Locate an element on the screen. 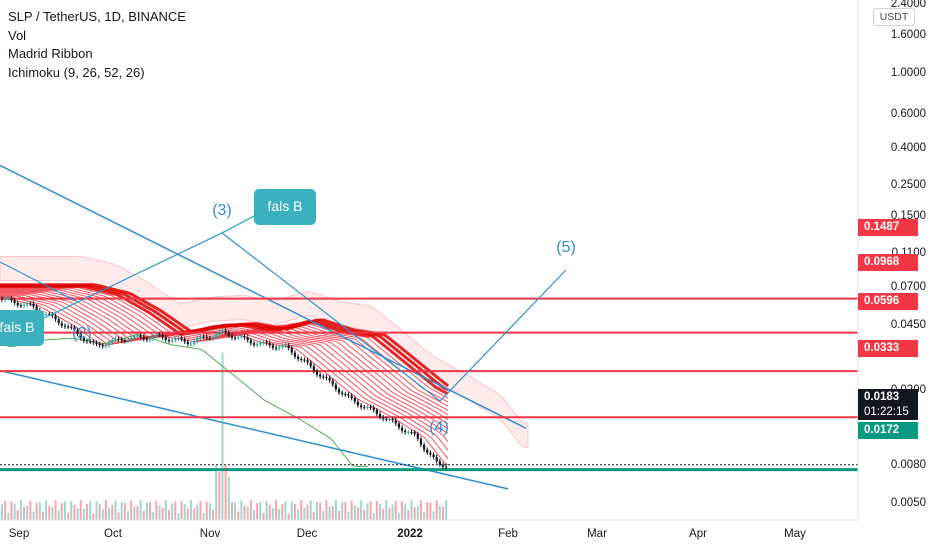 This screenshot has width=932, height=550. legend-volume: Vol is located at coordinates (17, 35).